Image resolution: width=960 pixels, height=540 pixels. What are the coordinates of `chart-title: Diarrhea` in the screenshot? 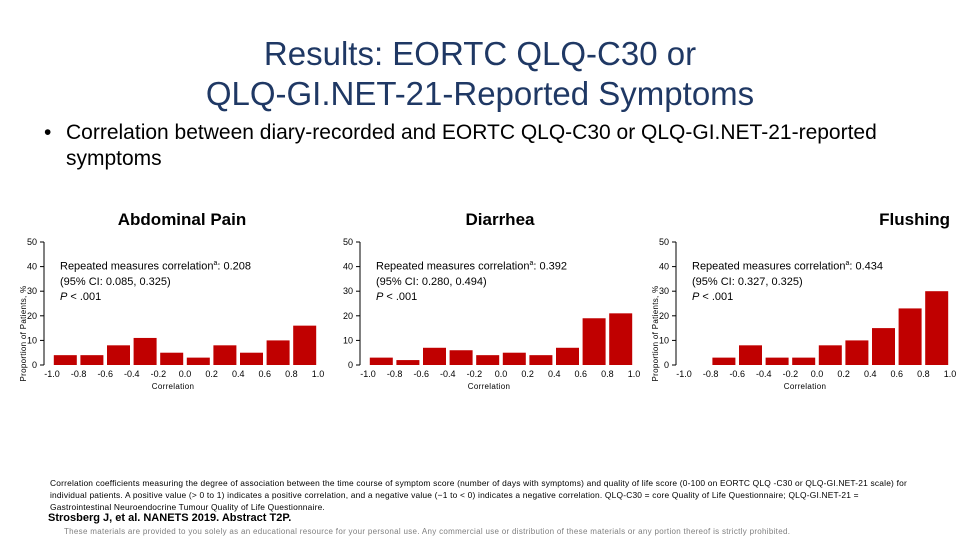 It's located at (500, 219).